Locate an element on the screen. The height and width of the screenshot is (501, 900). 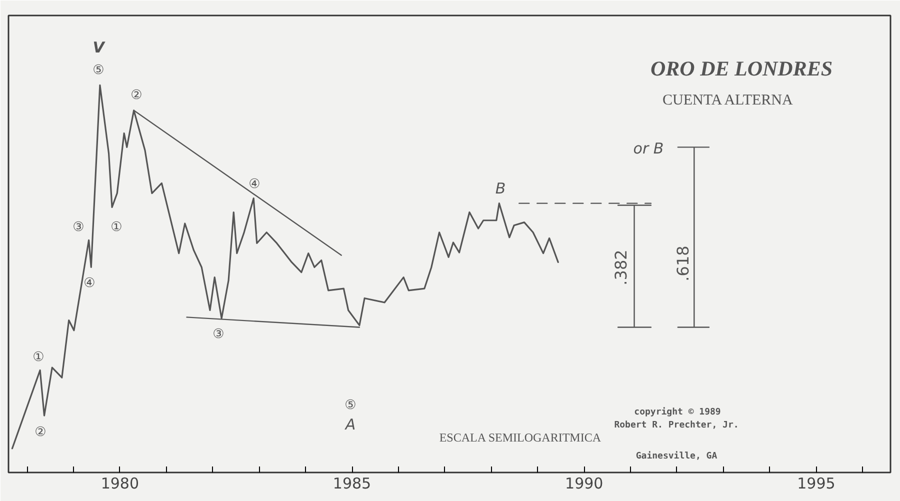
annotation: copyright © 1989 is located at coordinates (677, 412).